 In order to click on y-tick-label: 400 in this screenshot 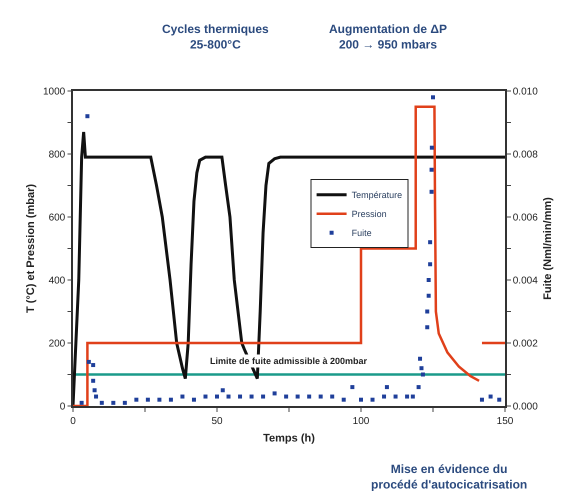, I will do `click(57, 281)`.